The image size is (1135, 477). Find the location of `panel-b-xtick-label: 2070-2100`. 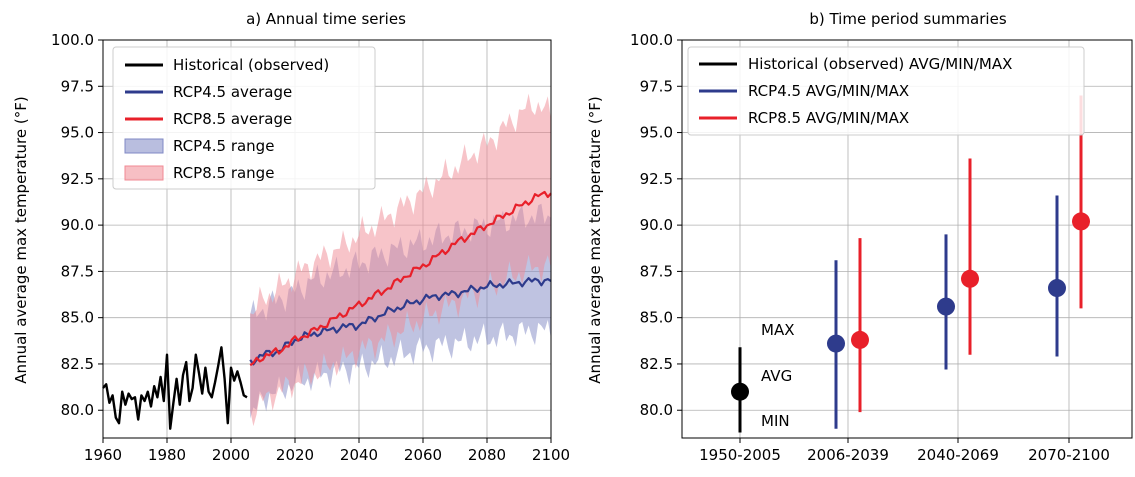

panel-b-xtick-label: 2070-2100 is located at coordinates (1069, 455).